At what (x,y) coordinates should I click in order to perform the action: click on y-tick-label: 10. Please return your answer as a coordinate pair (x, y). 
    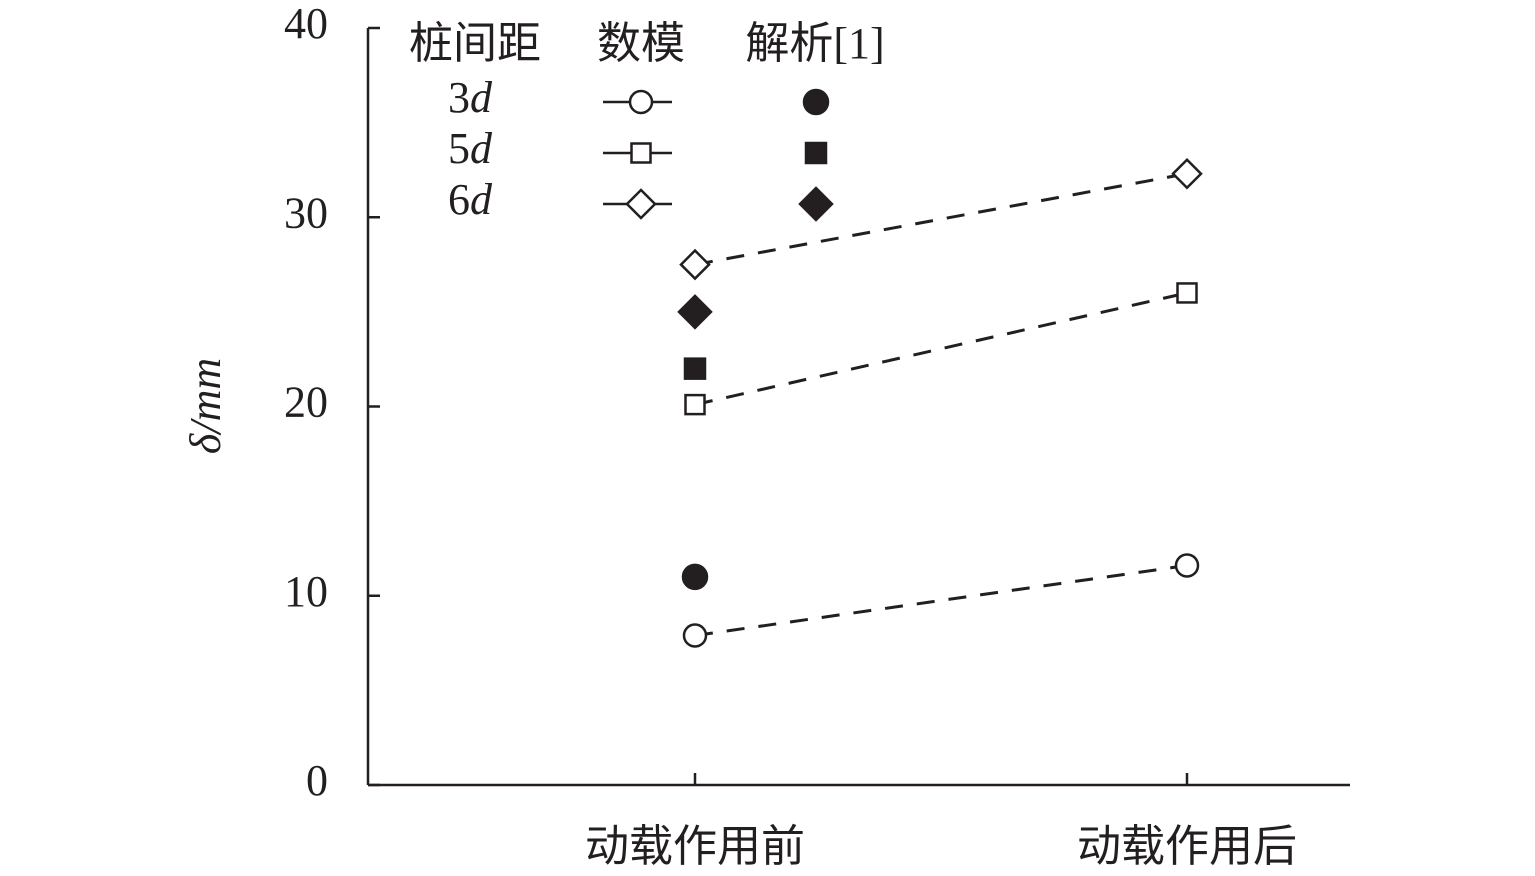
    Looking at the image, I should click on (306, 591).